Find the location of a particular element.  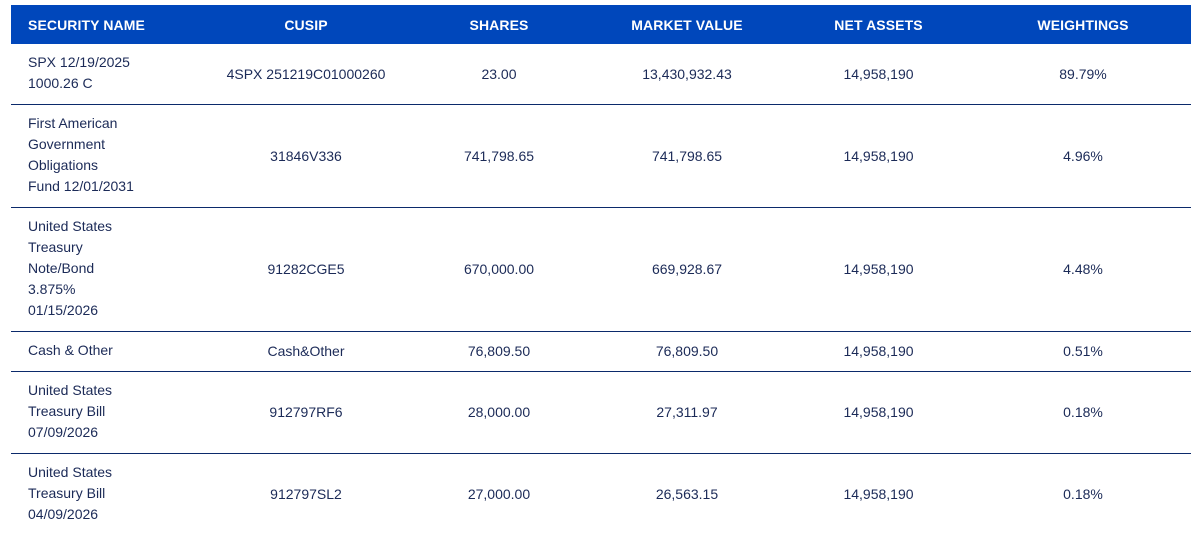

security-name-cell: SPX 12/19/2025 1000.26 C is located at coordinates (108, 74).